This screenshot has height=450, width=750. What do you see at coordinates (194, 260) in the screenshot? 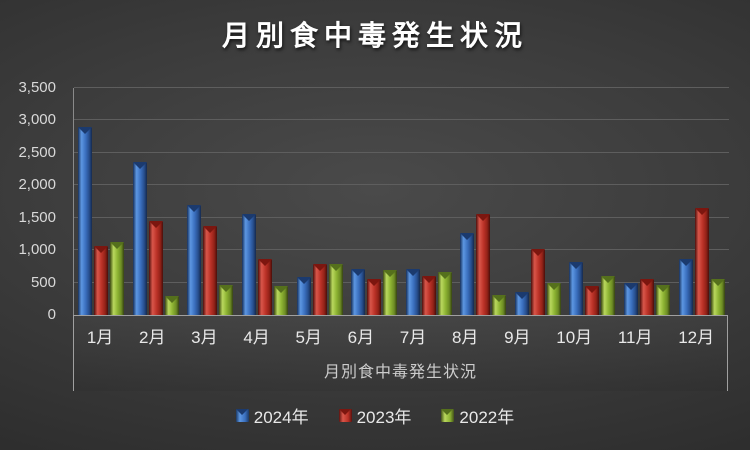
I see `bar-2024年-3月` at bounding box center [194, 260].